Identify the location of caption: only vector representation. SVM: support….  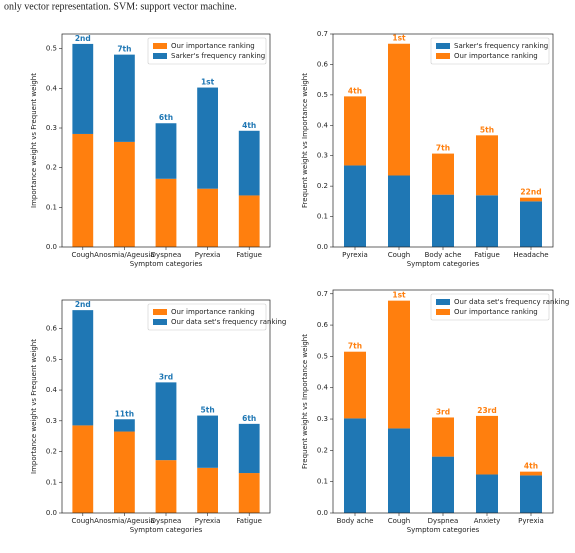
(120, 6).